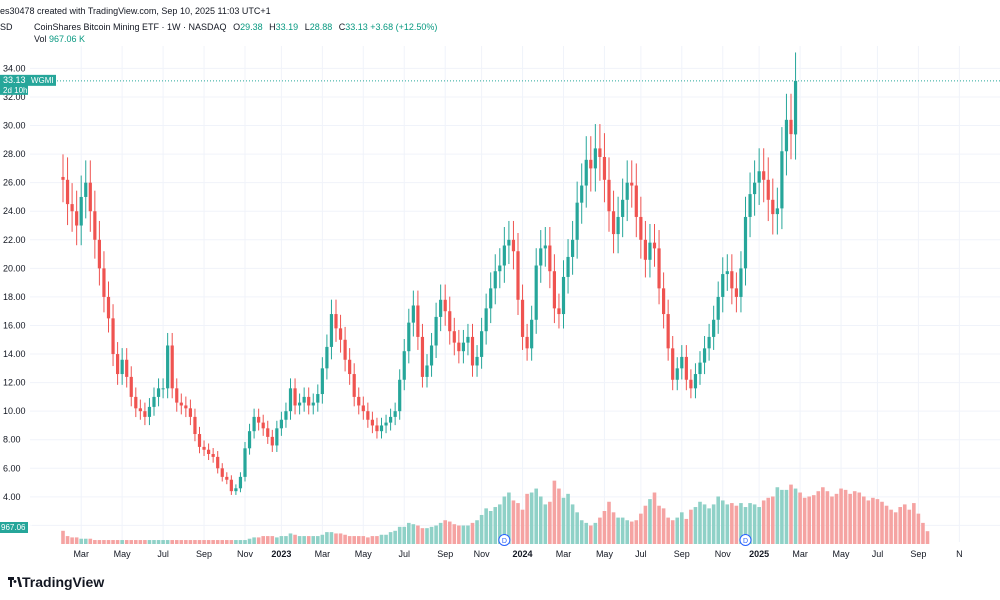  Describe the element at coordinates (14, 411) in the screenshot. I see `y-tick-label: 10.00` at that location.